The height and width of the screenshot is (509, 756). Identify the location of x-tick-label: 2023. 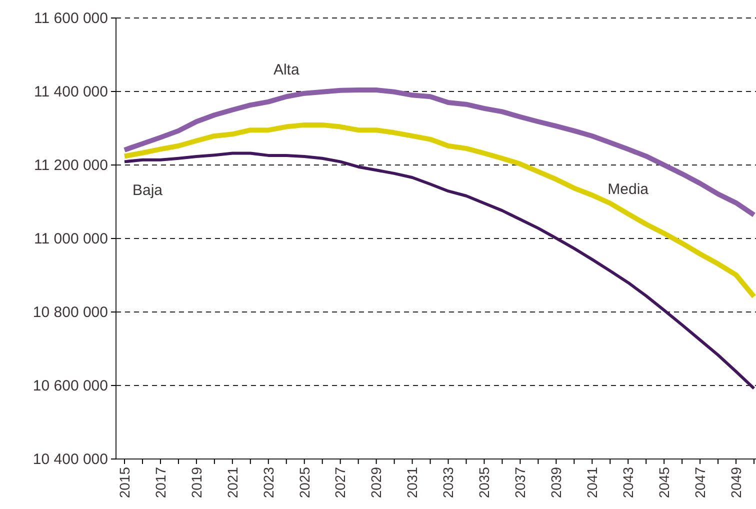
(268, 482).